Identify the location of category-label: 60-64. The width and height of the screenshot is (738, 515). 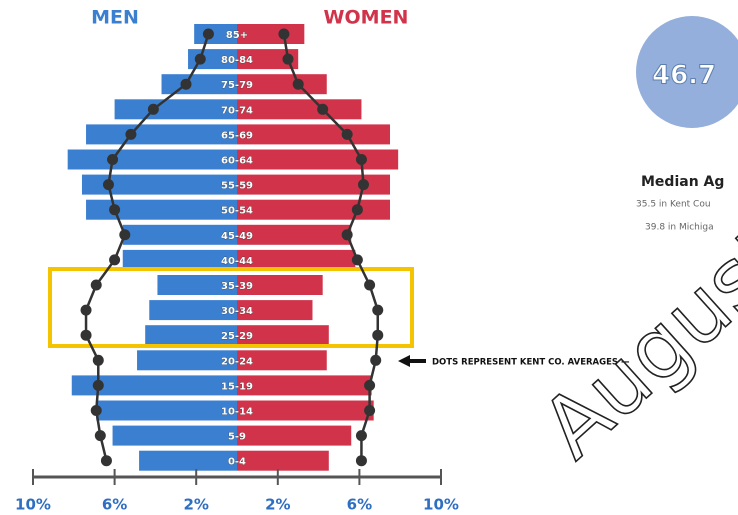
(237, 161).